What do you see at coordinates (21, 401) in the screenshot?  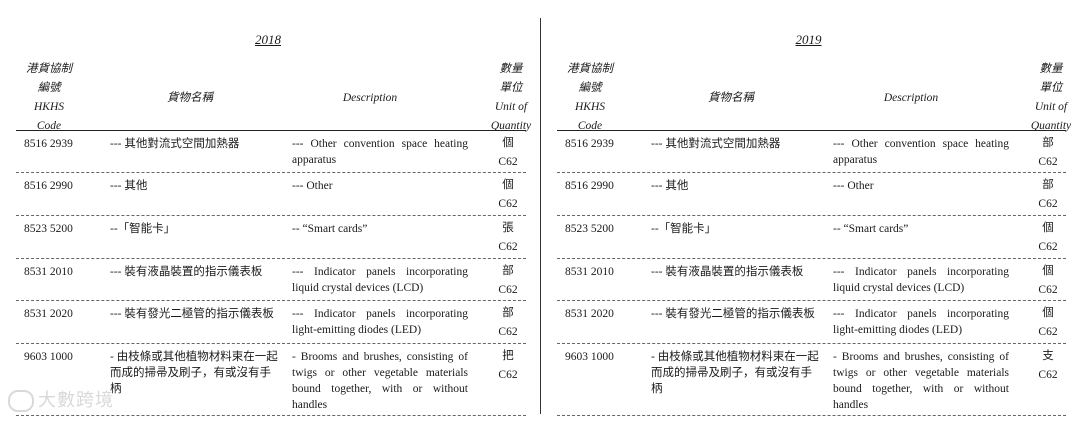 I see `watermark-logo-icon` at bounding box center [21, 401].